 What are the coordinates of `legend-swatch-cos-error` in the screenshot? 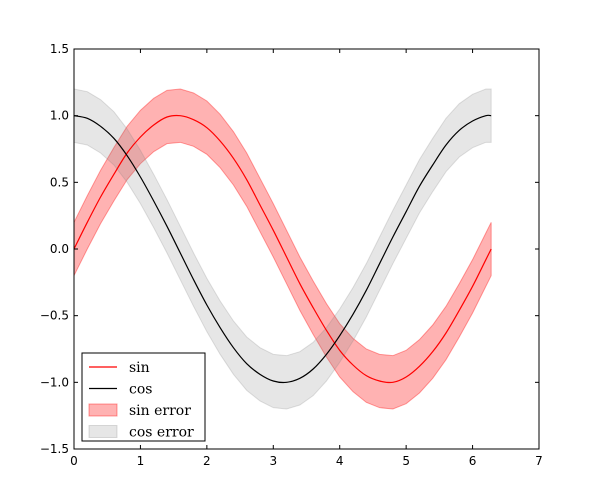 It's located at (103, 431).